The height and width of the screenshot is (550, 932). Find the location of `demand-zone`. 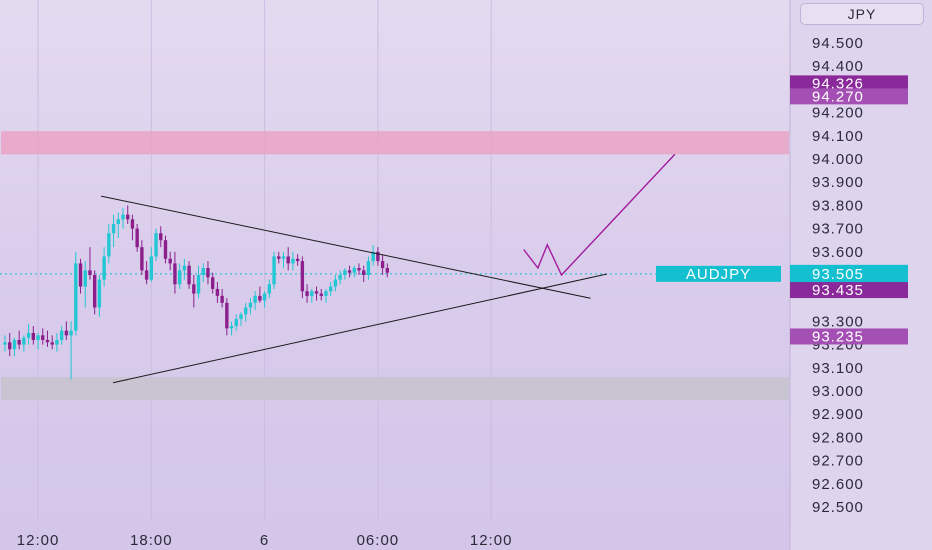

demand-zone is located at coordinates (395, 389).